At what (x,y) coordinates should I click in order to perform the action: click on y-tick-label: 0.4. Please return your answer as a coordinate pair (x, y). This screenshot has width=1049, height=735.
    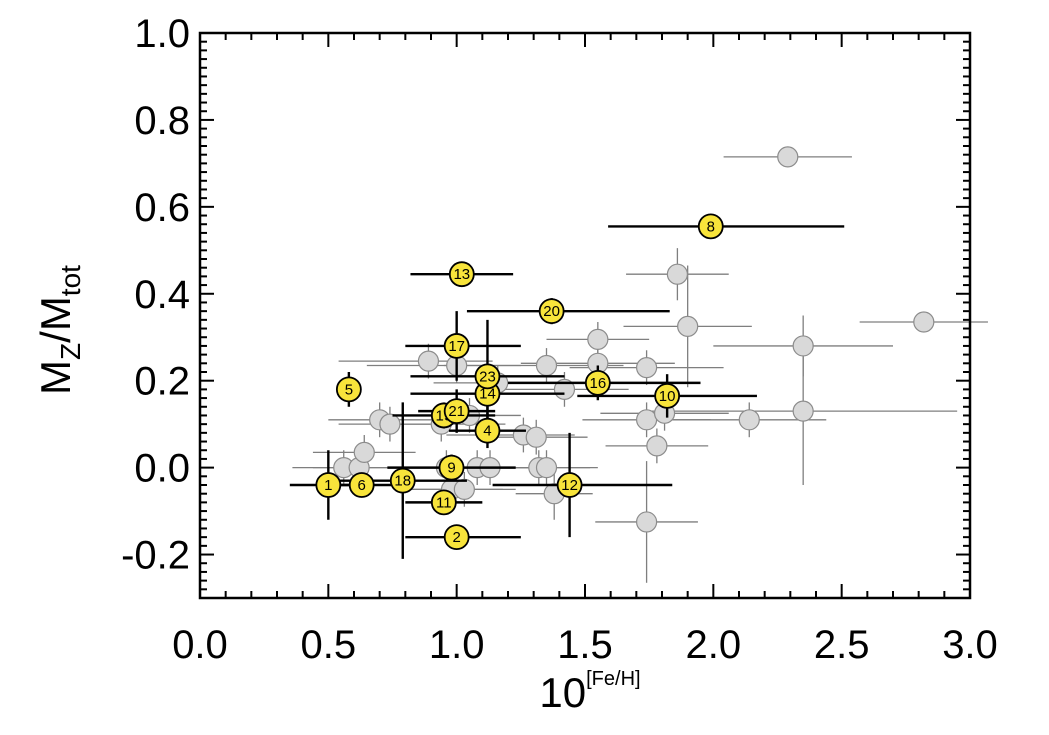
    Looking at the image, I should click on (162, 295).